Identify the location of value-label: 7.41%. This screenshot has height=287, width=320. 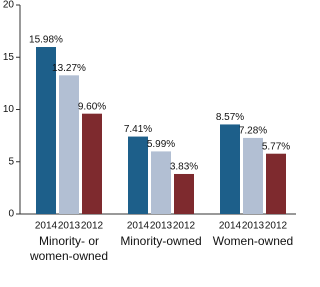
(138, 129).